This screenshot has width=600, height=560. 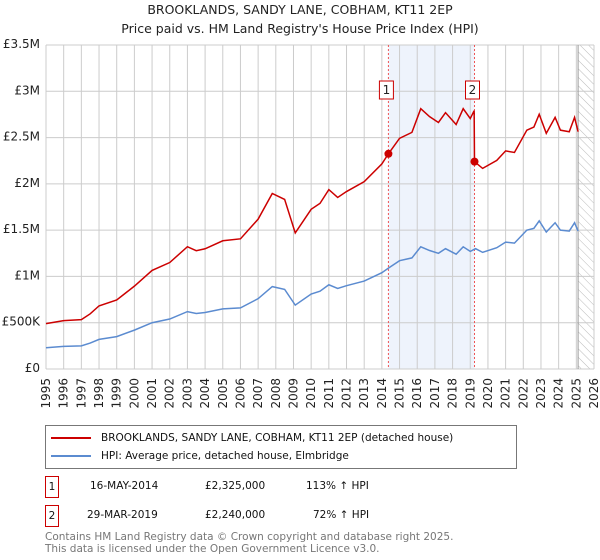 I want to click on sale-date: 29-MAR-2019, so click(x=122, y=515).